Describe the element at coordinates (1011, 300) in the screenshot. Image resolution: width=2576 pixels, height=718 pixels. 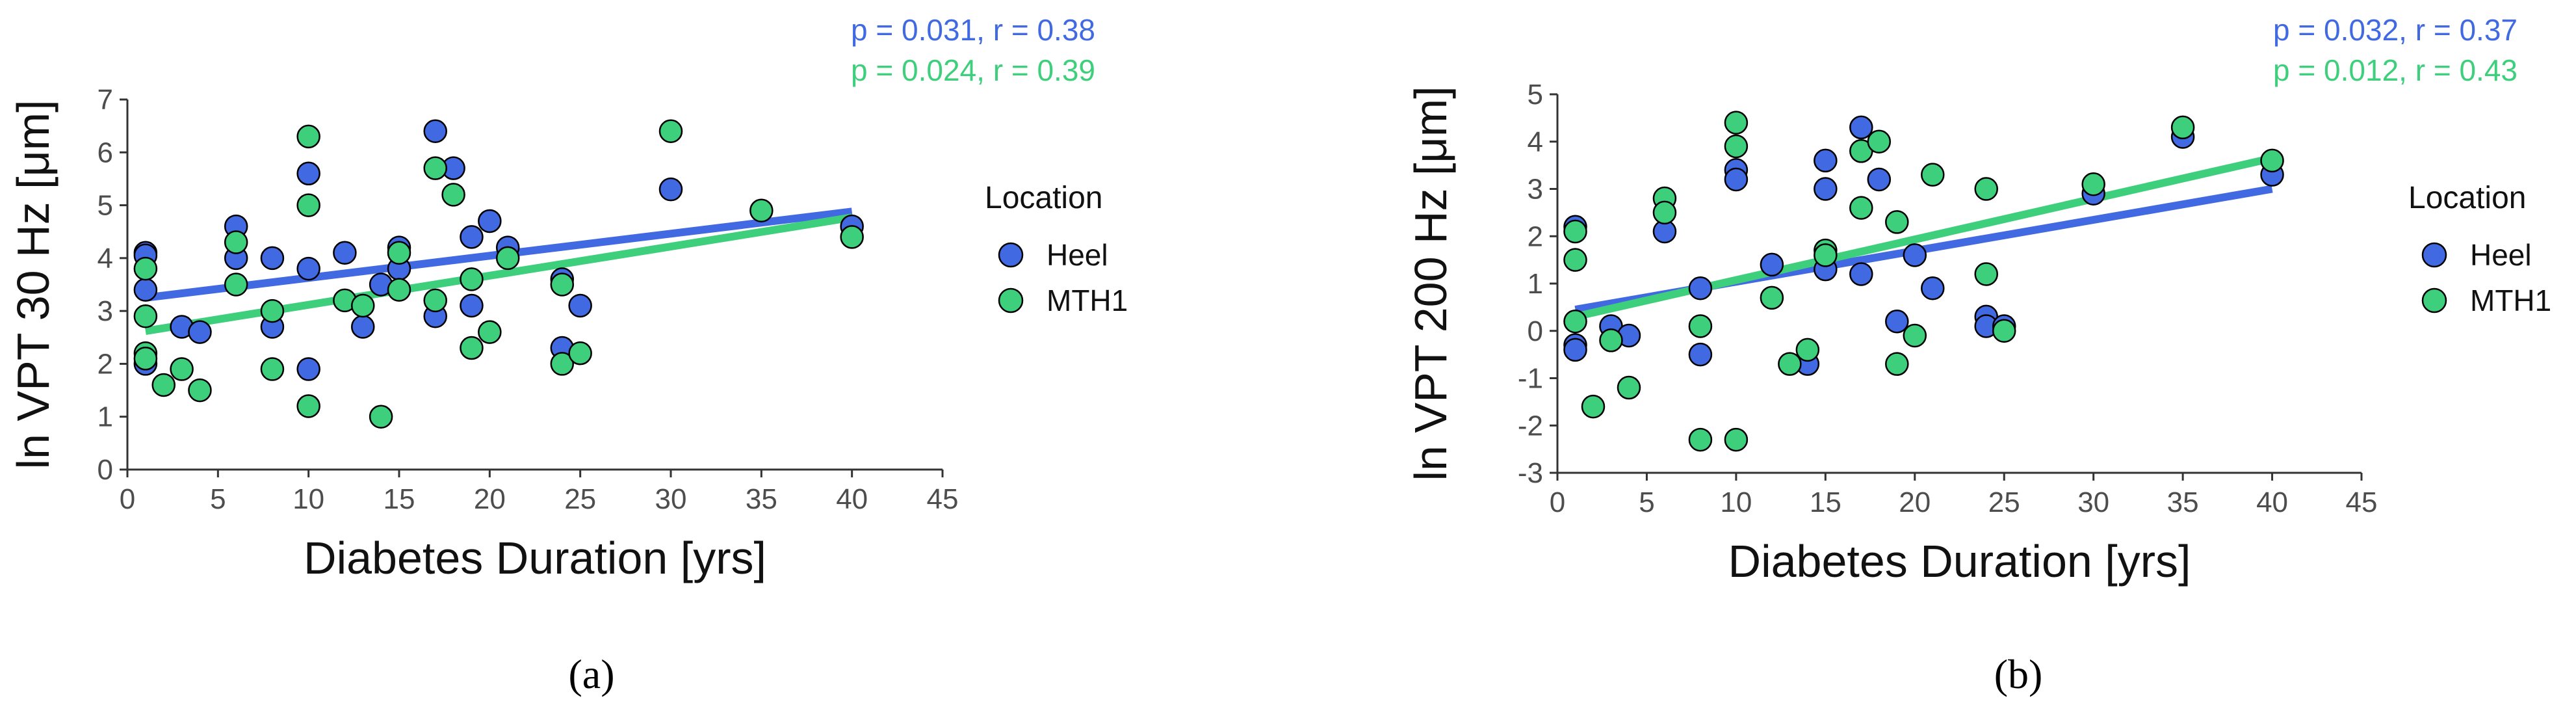
I see `legend-marker-mth1` at that location.